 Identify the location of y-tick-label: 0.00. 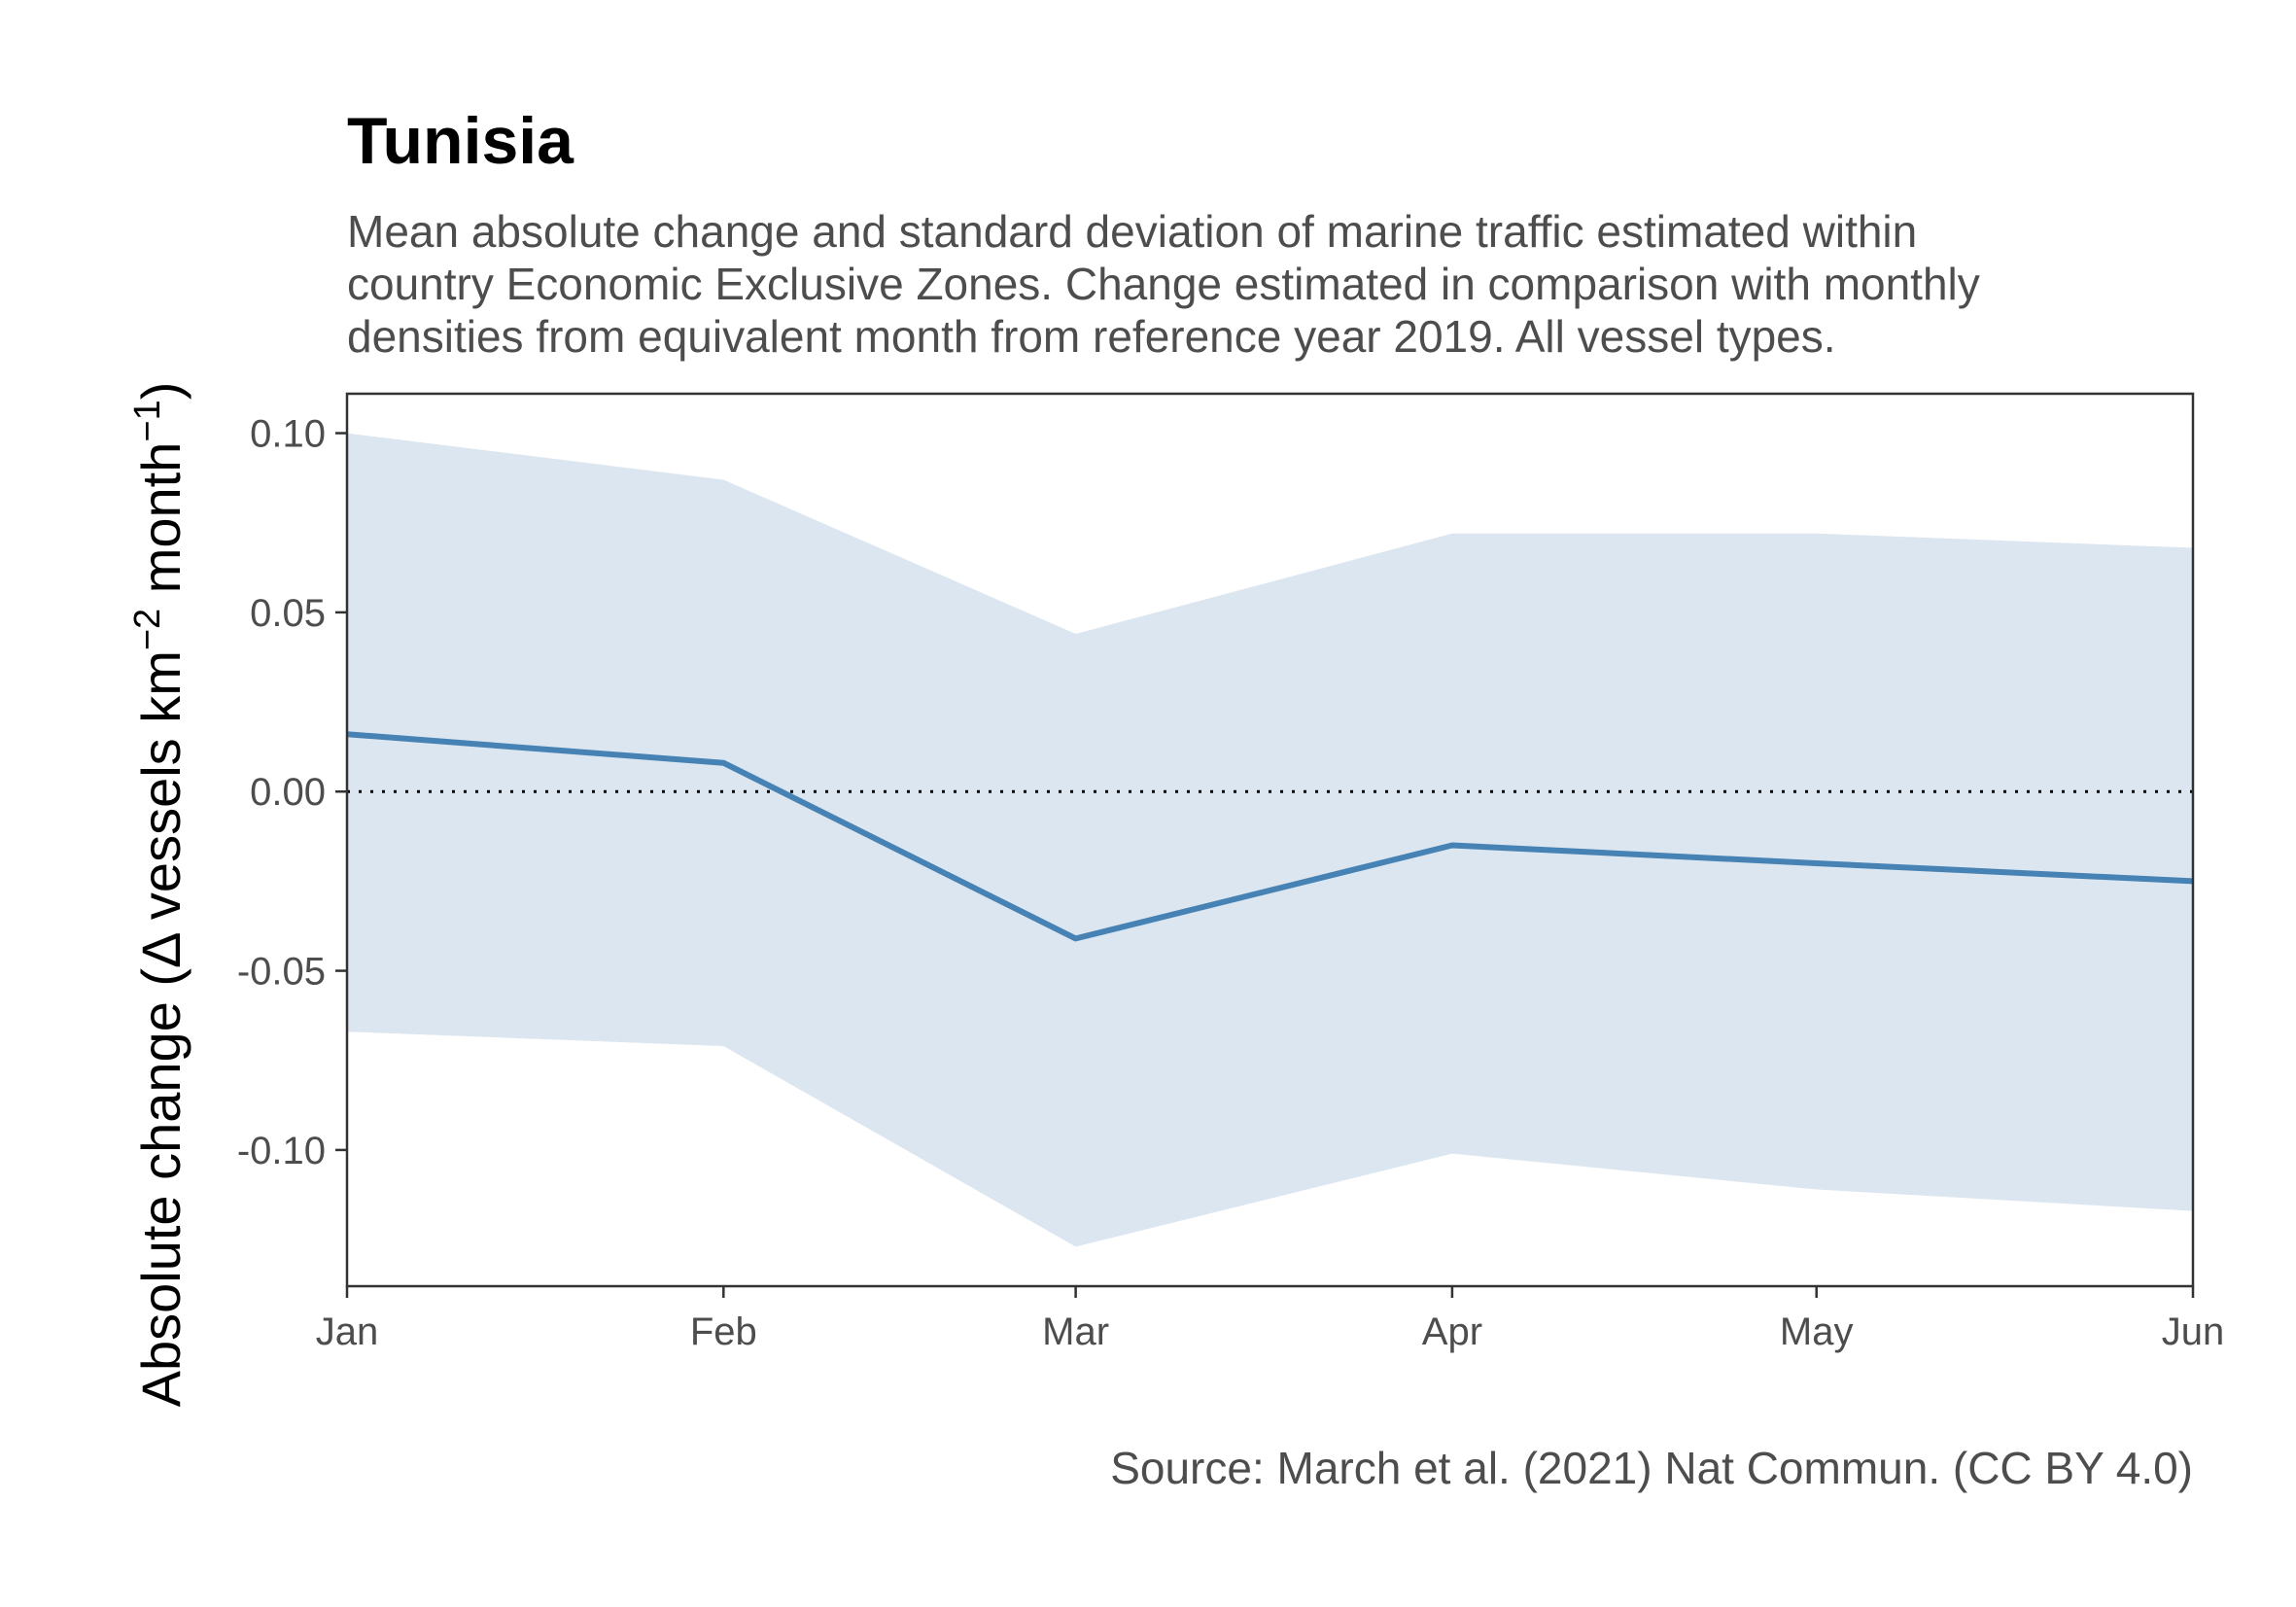
(288, 792).